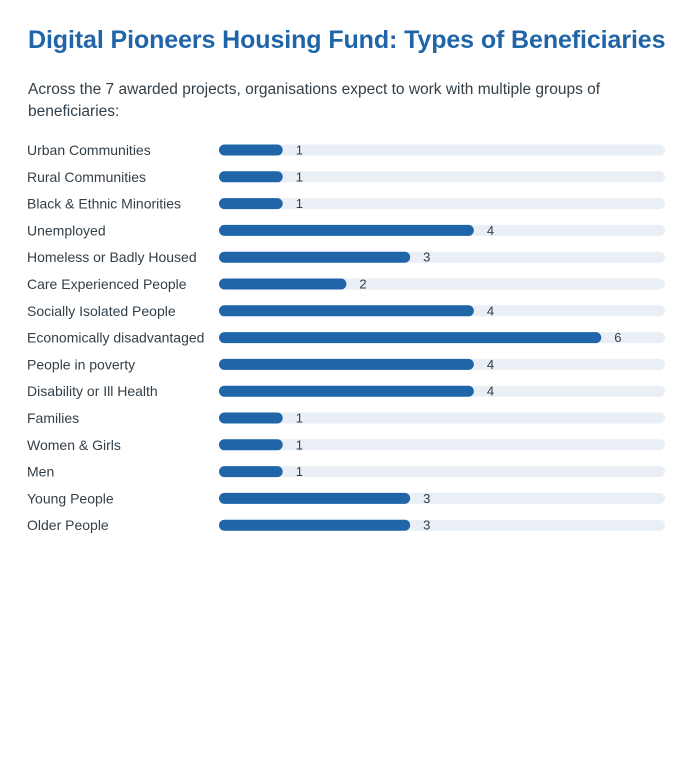  I want to click on category-label: Families, so click(53, 418).